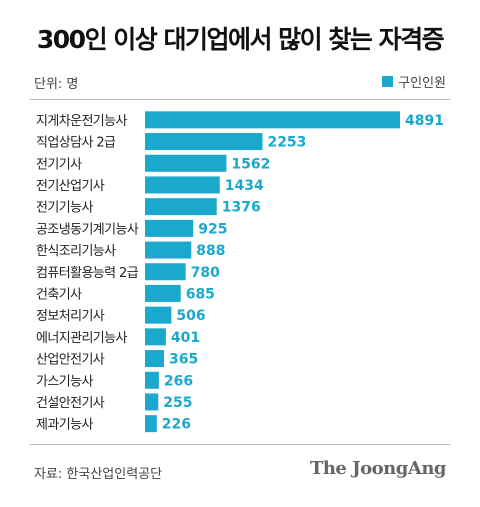 This screenshot has width=480, height=507. What do you see at coordinates (378, 468) in the screenshot?
I see `publisher-logo: The JoongAng` at bounding box center [378, 468].